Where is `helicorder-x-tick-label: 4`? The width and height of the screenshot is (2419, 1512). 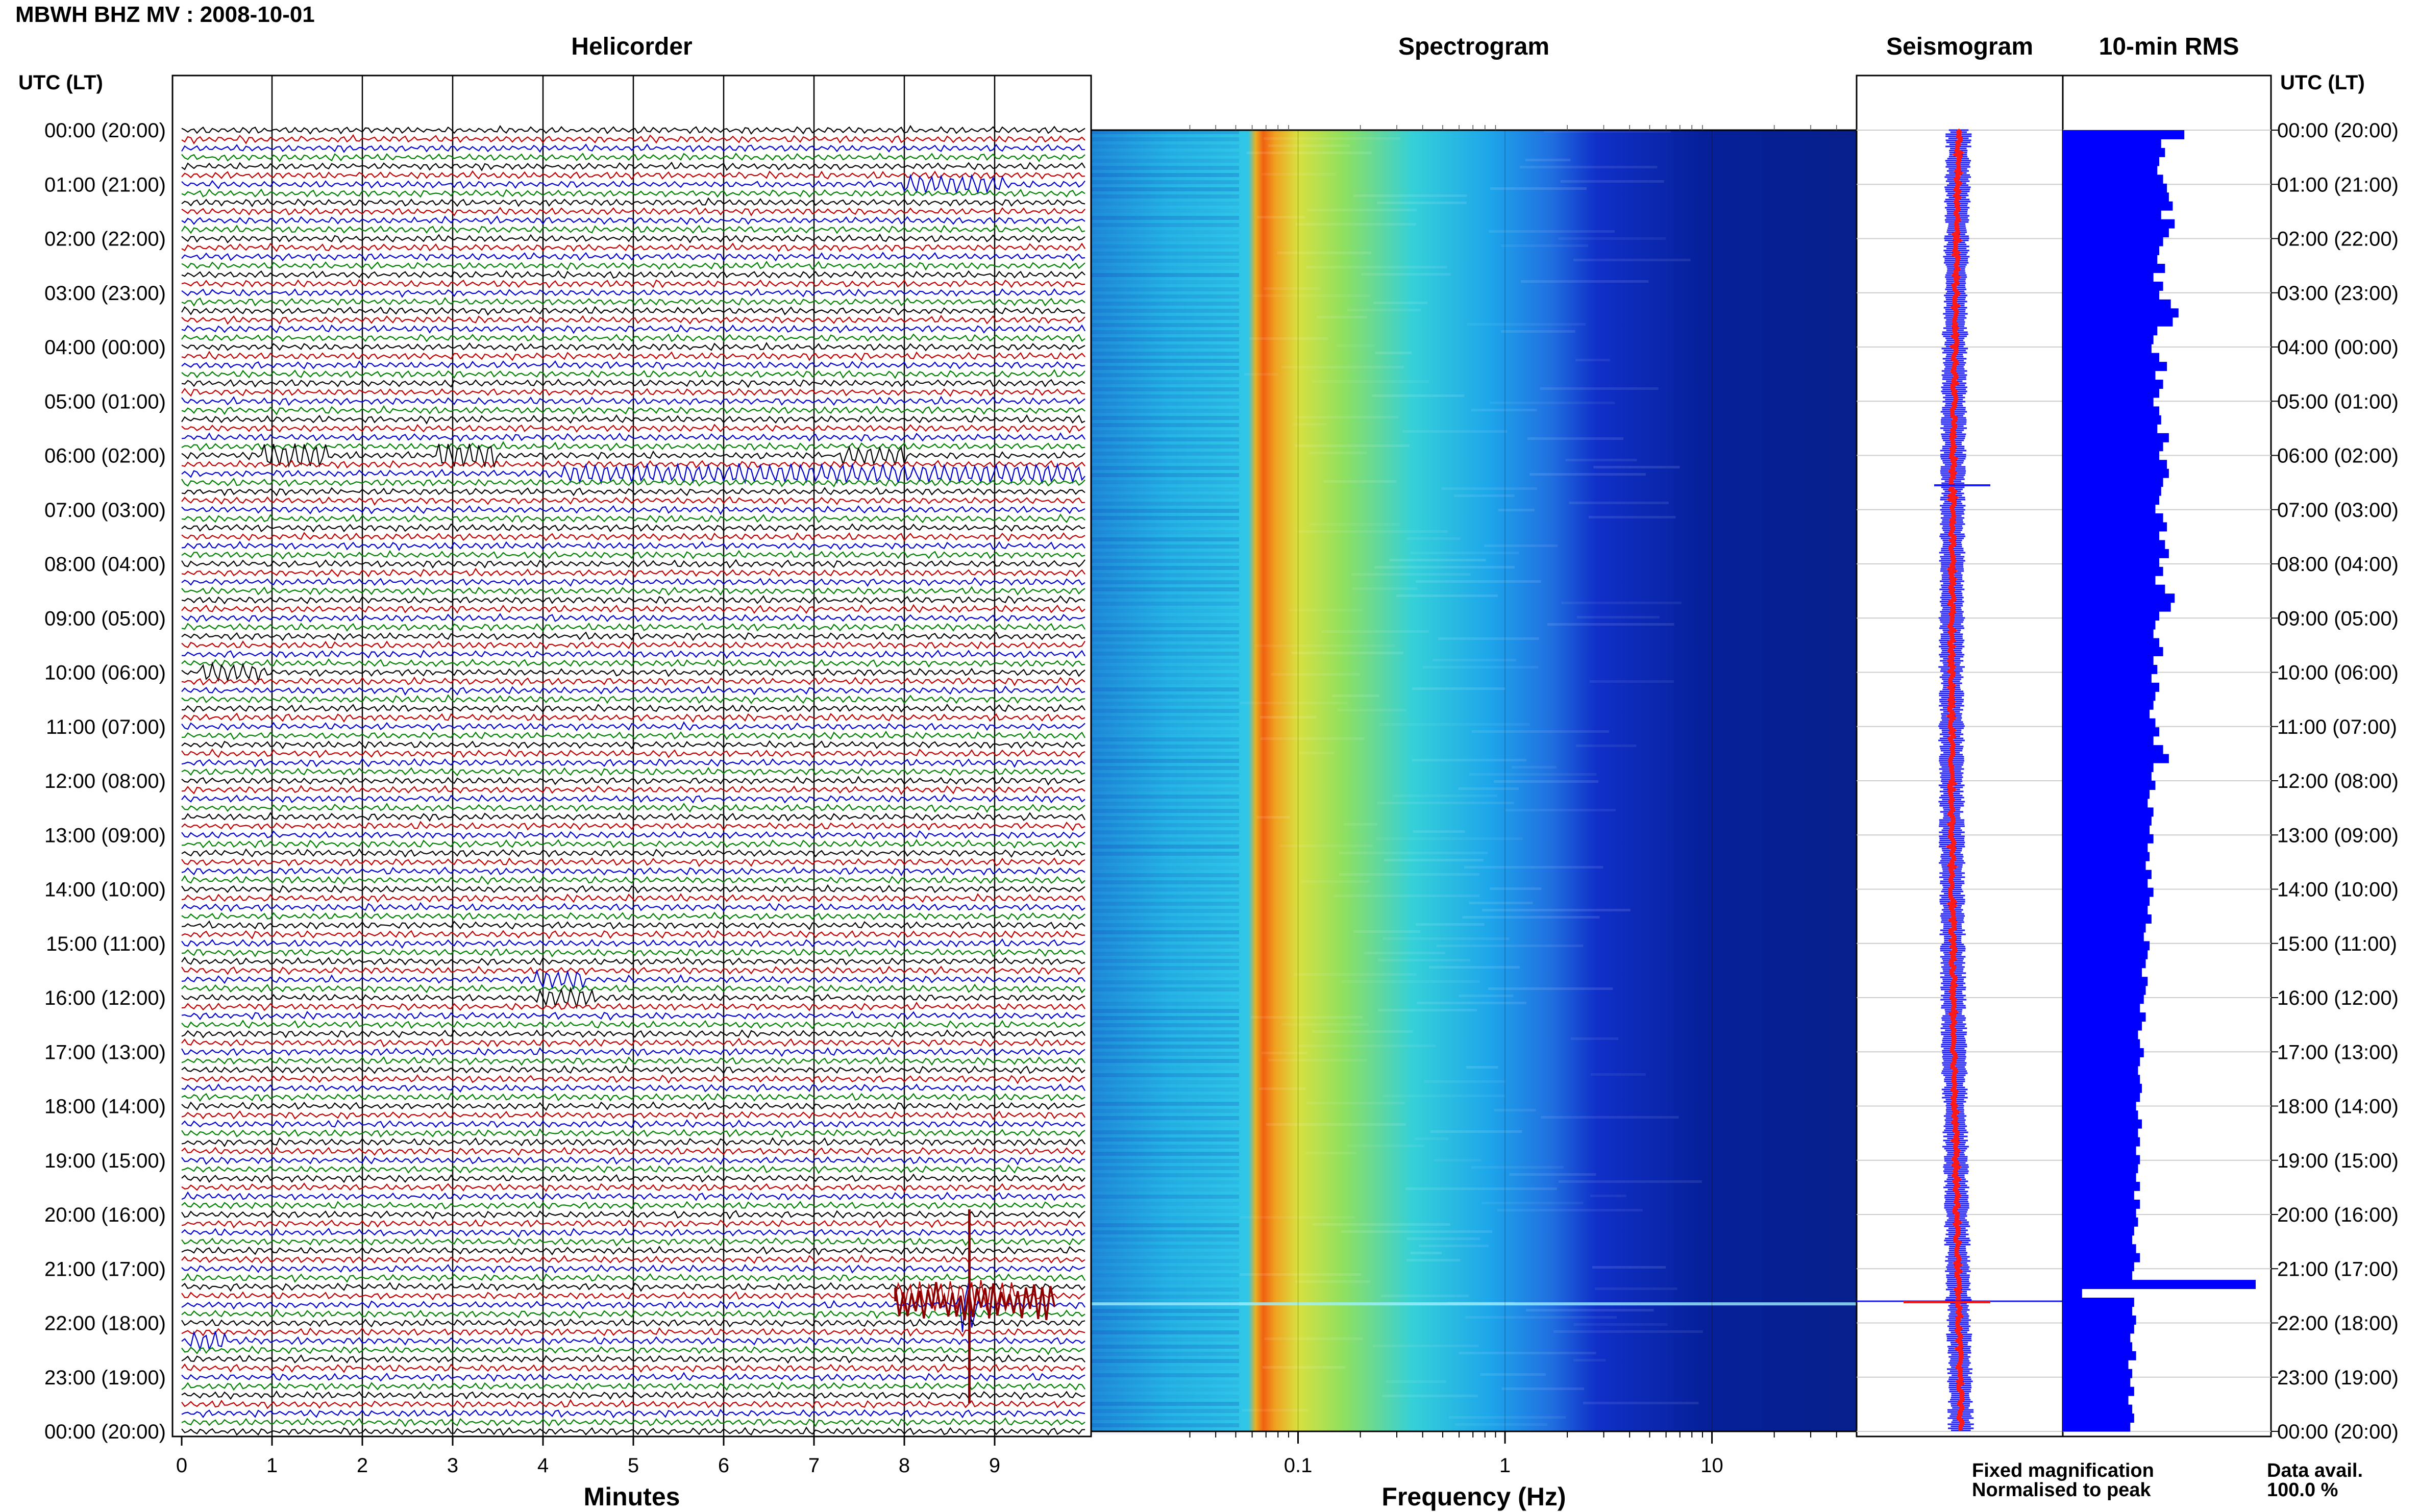
helicorder-x-tick-label: 4 is located at coordinates (543, 1465).